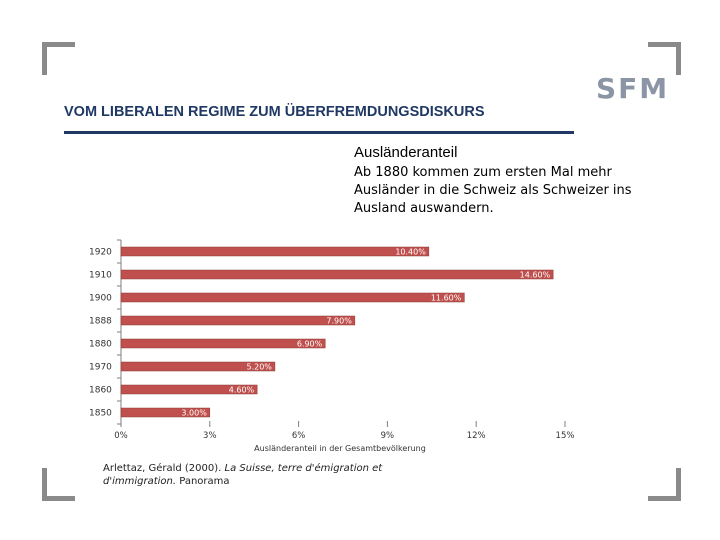 The image size is (720, 540). Describe the element at coordinates (664, 484) in the screenshot. I see `corner-bracket-bottom-right` at that location.